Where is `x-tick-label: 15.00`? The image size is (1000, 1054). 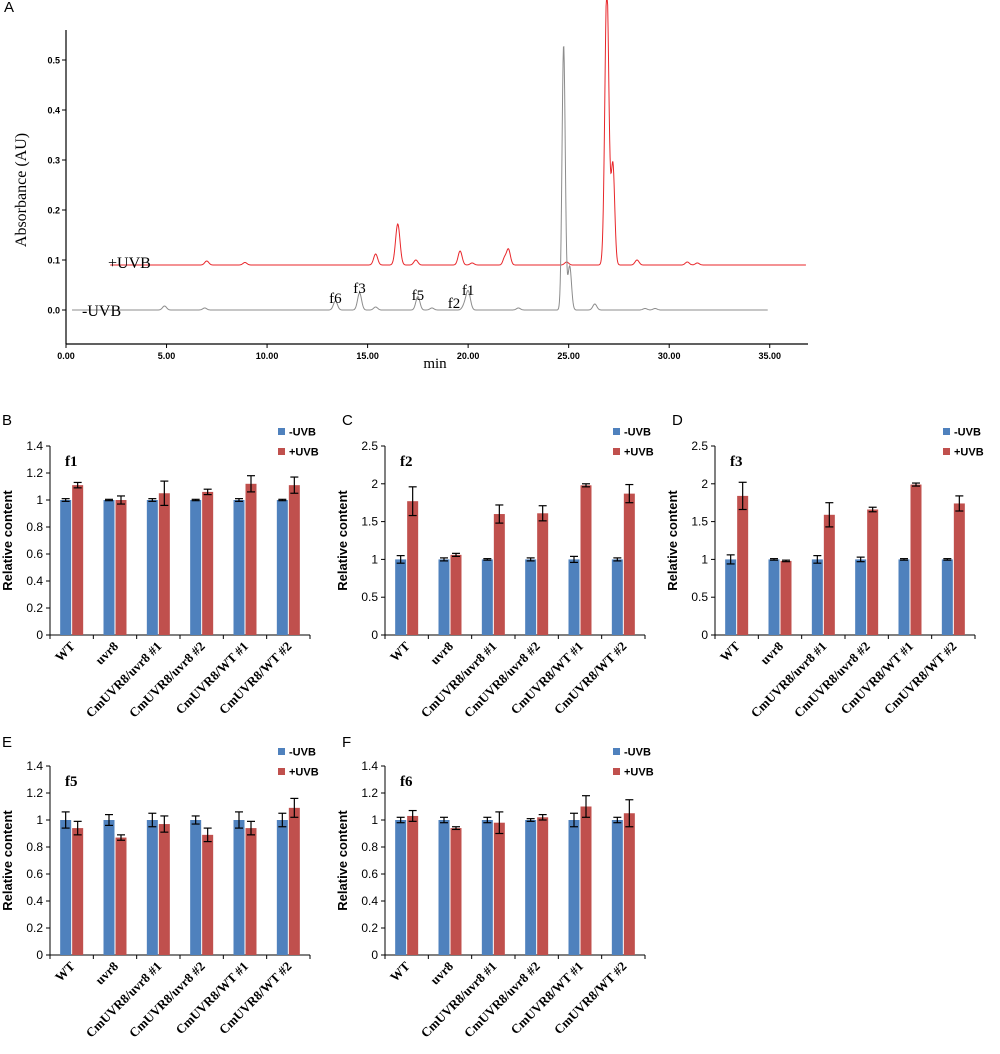 x-tick-label: 15.00 is located at coordinates (367, 356).